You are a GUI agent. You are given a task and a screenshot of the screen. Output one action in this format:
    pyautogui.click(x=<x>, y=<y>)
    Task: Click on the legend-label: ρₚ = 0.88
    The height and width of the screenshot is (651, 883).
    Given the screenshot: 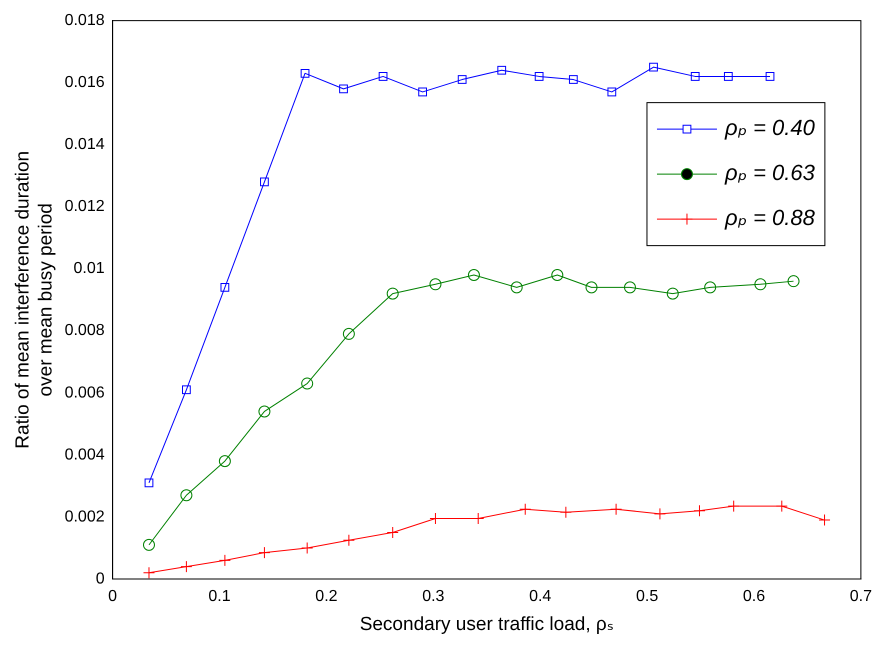 What is the action you would take?
    pyautogui.click(x=770, y=217)
    